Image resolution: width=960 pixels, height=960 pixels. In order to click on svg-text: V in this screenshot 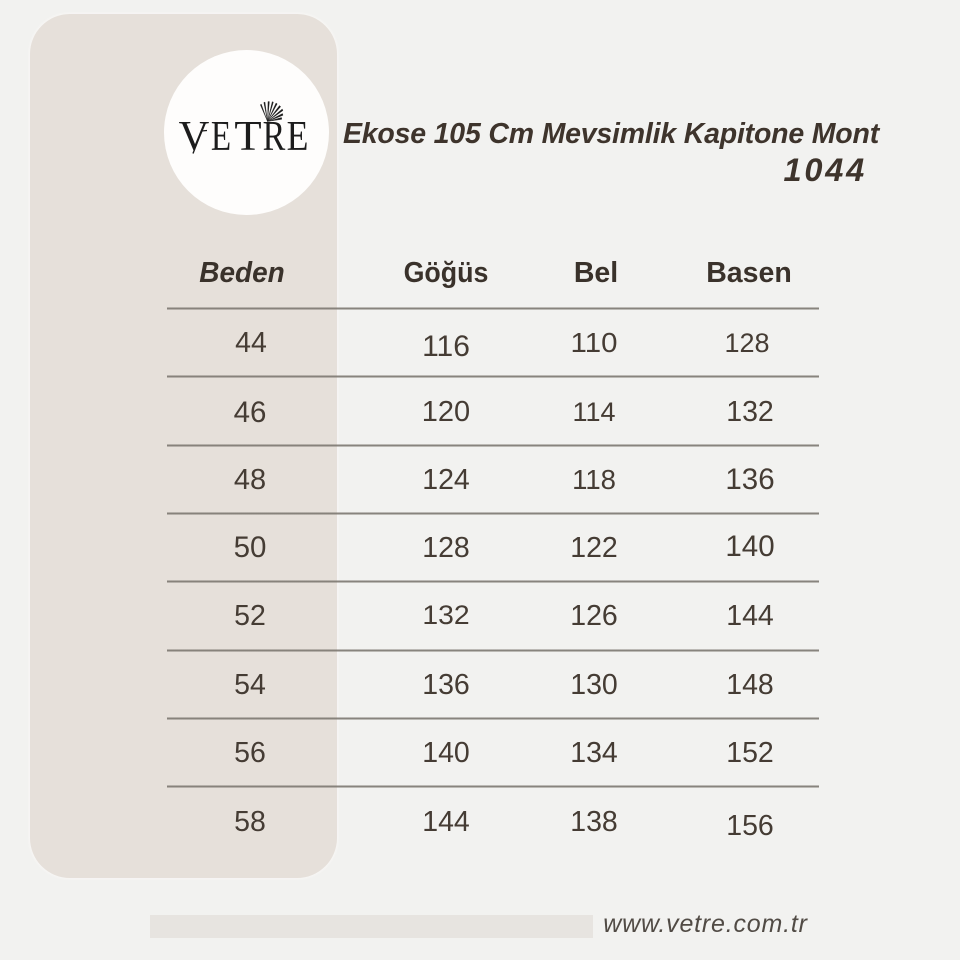, I will do `click(194, 136)`.